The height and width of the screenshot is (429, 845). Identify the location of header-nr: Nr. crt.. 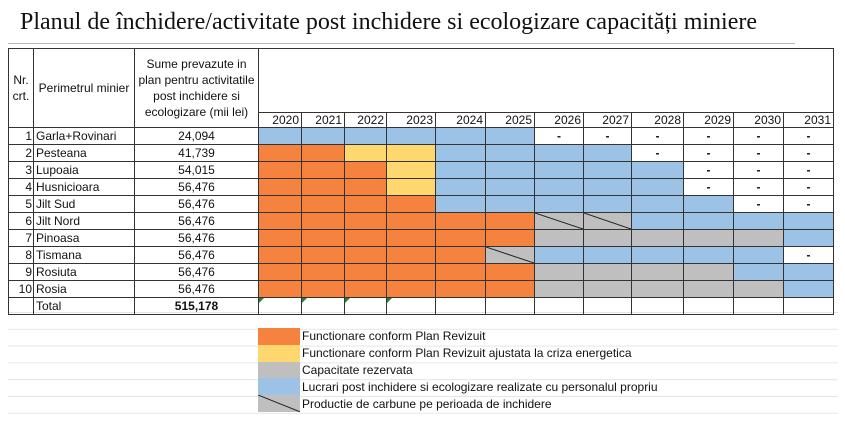
(21, 88).